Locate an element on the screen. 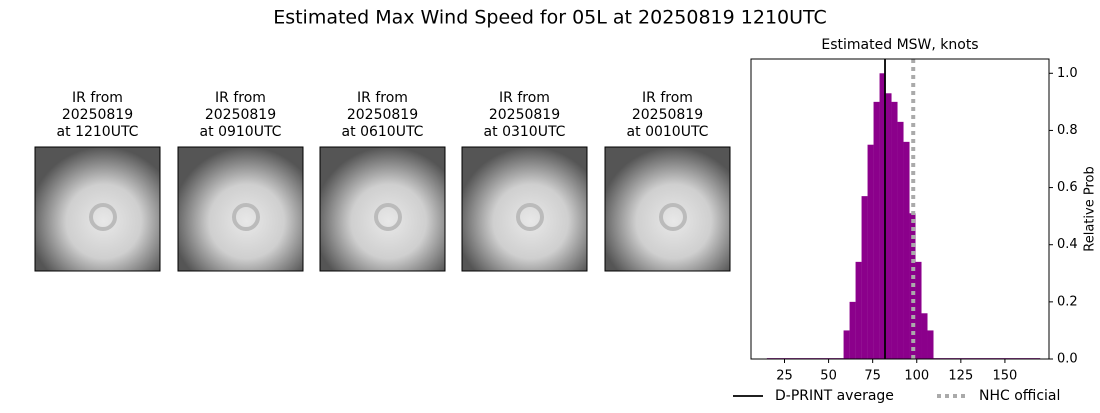 The width and height of the screenshot is (1100, 413). y-tick-label: 0.2 is located at coordinates (1067, 301).